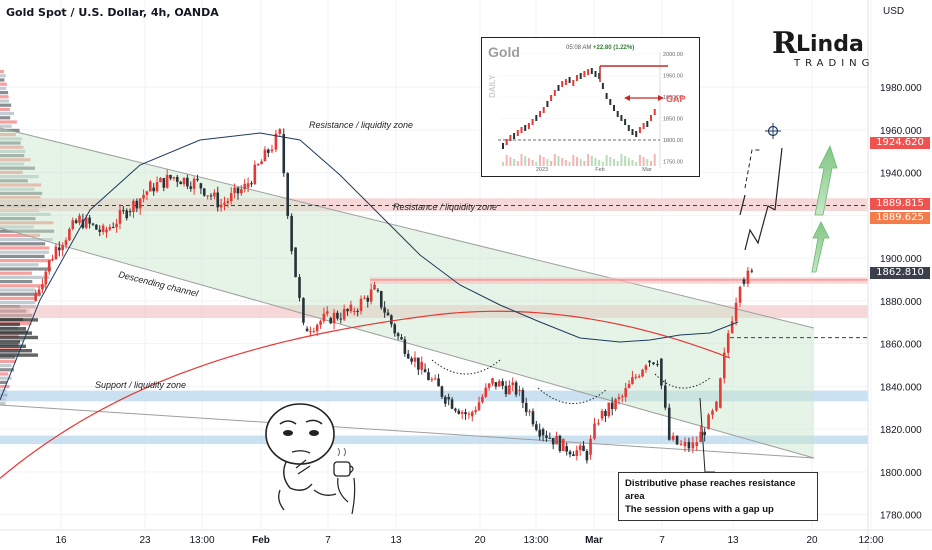  Describe the element at coordinates (870, 540) in the screenshot. I see `time-tick-label: 12:00` at that location.